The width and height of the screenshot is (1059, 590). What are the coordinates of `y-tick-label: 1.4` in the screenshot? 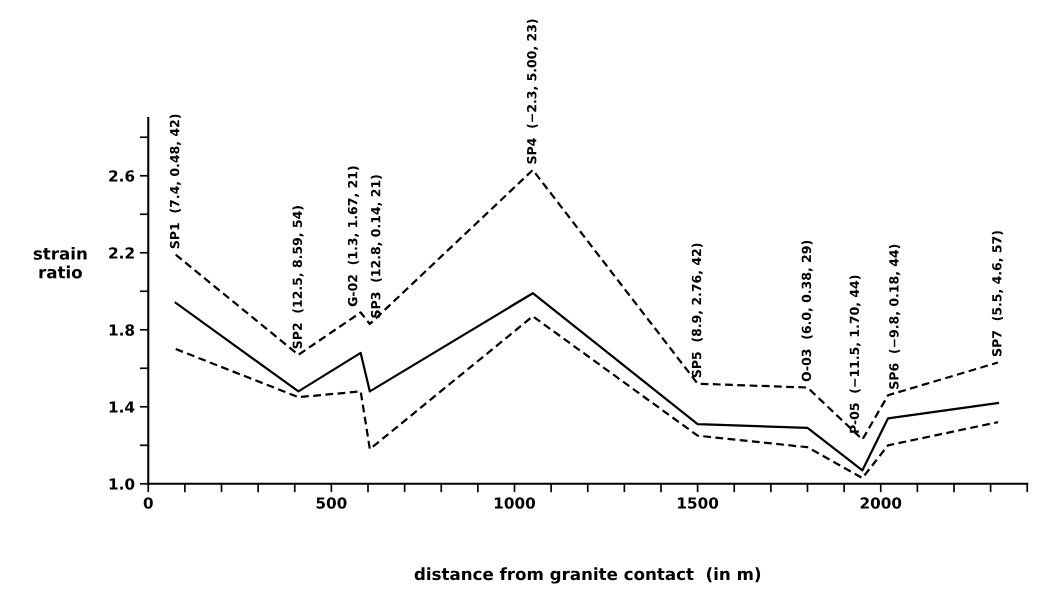 It's located at (122, 407).